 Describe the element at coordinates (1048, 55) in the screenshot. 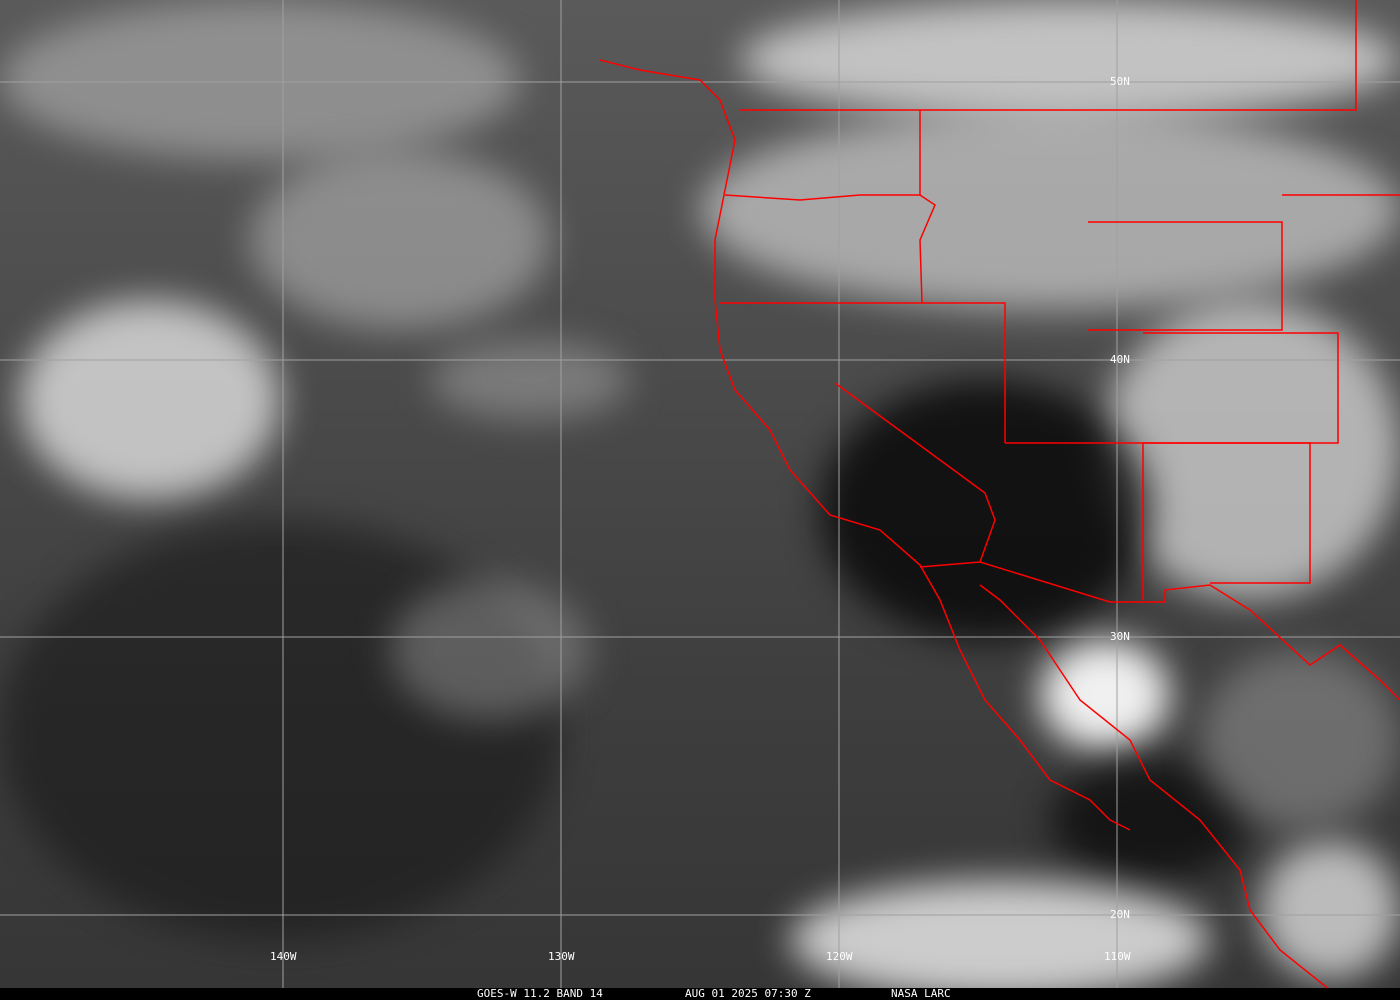

I see `us-canada-border` at that location.